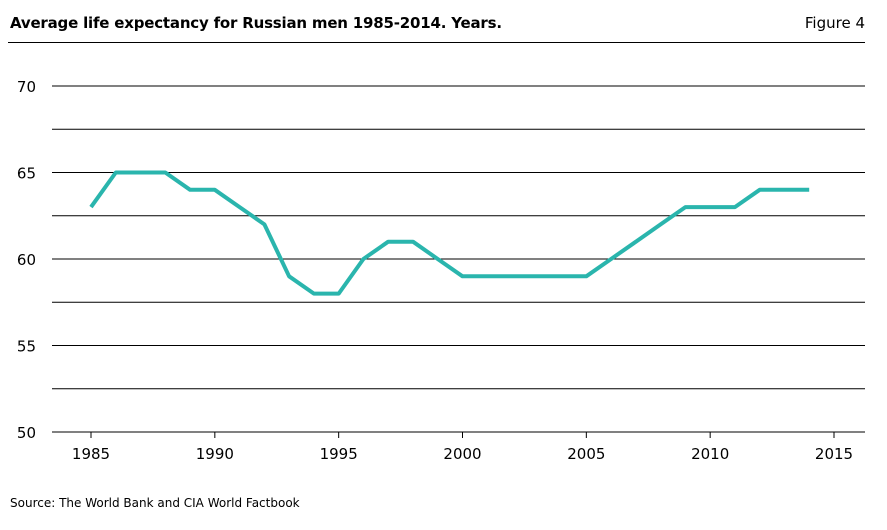  What do you see at coordinates (215, 454) in the screenshot?
I see `x-tick-label: 1990` at bounding box center [215, 454].